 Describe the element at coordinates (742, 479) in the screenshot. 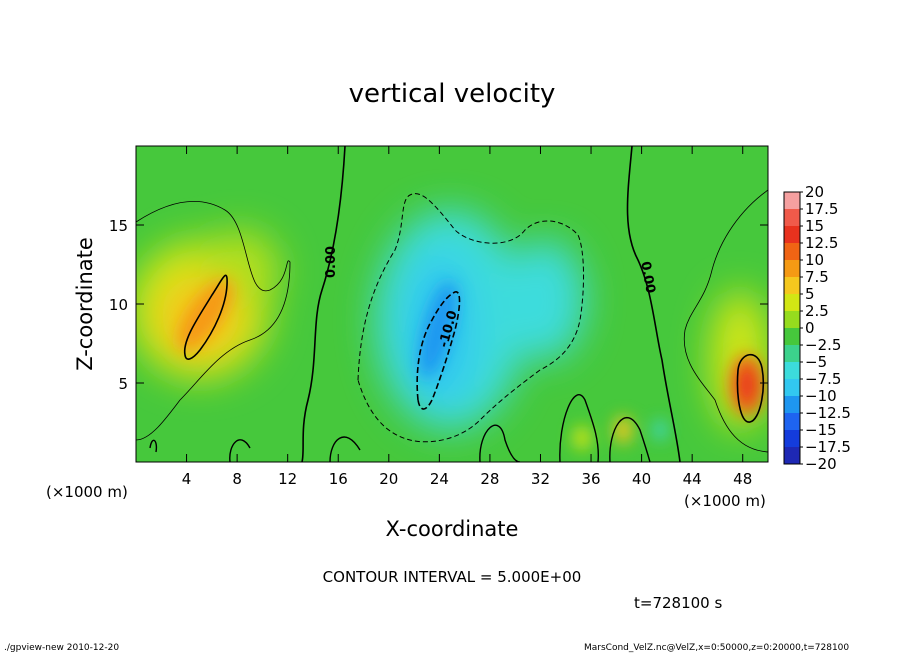

I see `x-tick-label: 48` at that location.